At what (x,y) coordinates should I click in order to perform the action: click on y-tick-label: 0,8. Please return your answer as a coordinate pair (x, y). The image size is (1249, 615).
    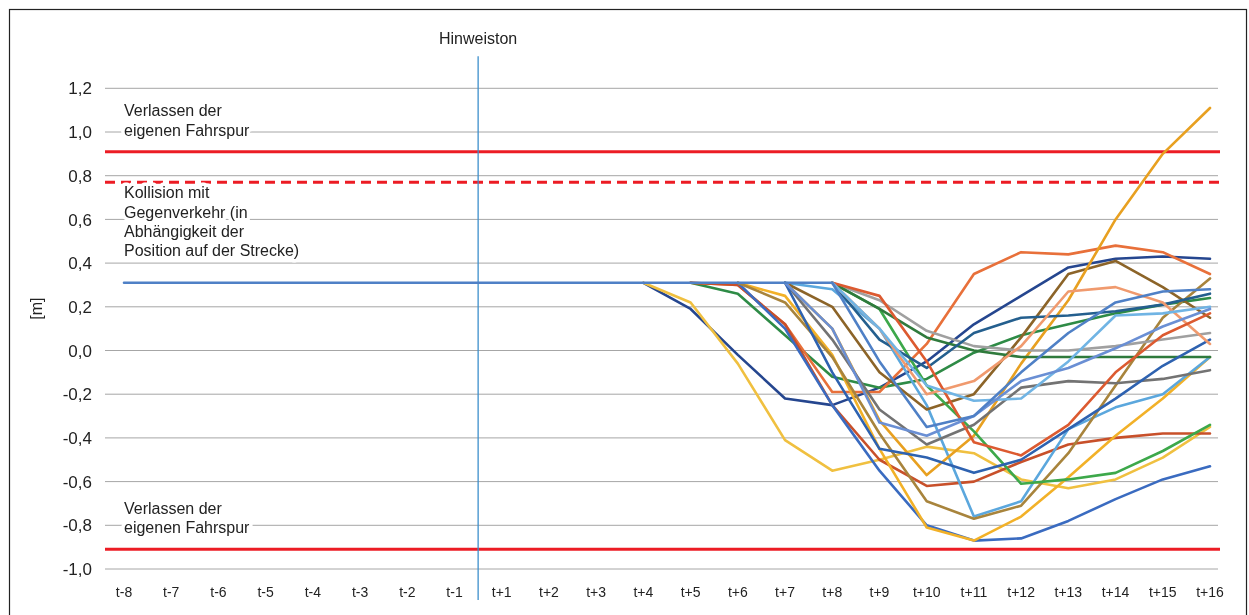
    Looking at the image, I should click on (80, 176).